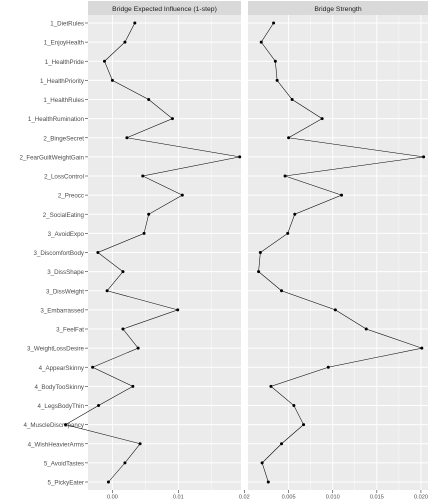 This screenshot has height=500, width=431. What do you see at coordinates (65, 62) in the screenshot?
I see `y-tick-label: 1_HealthPride` at bounding box center [65, 62].